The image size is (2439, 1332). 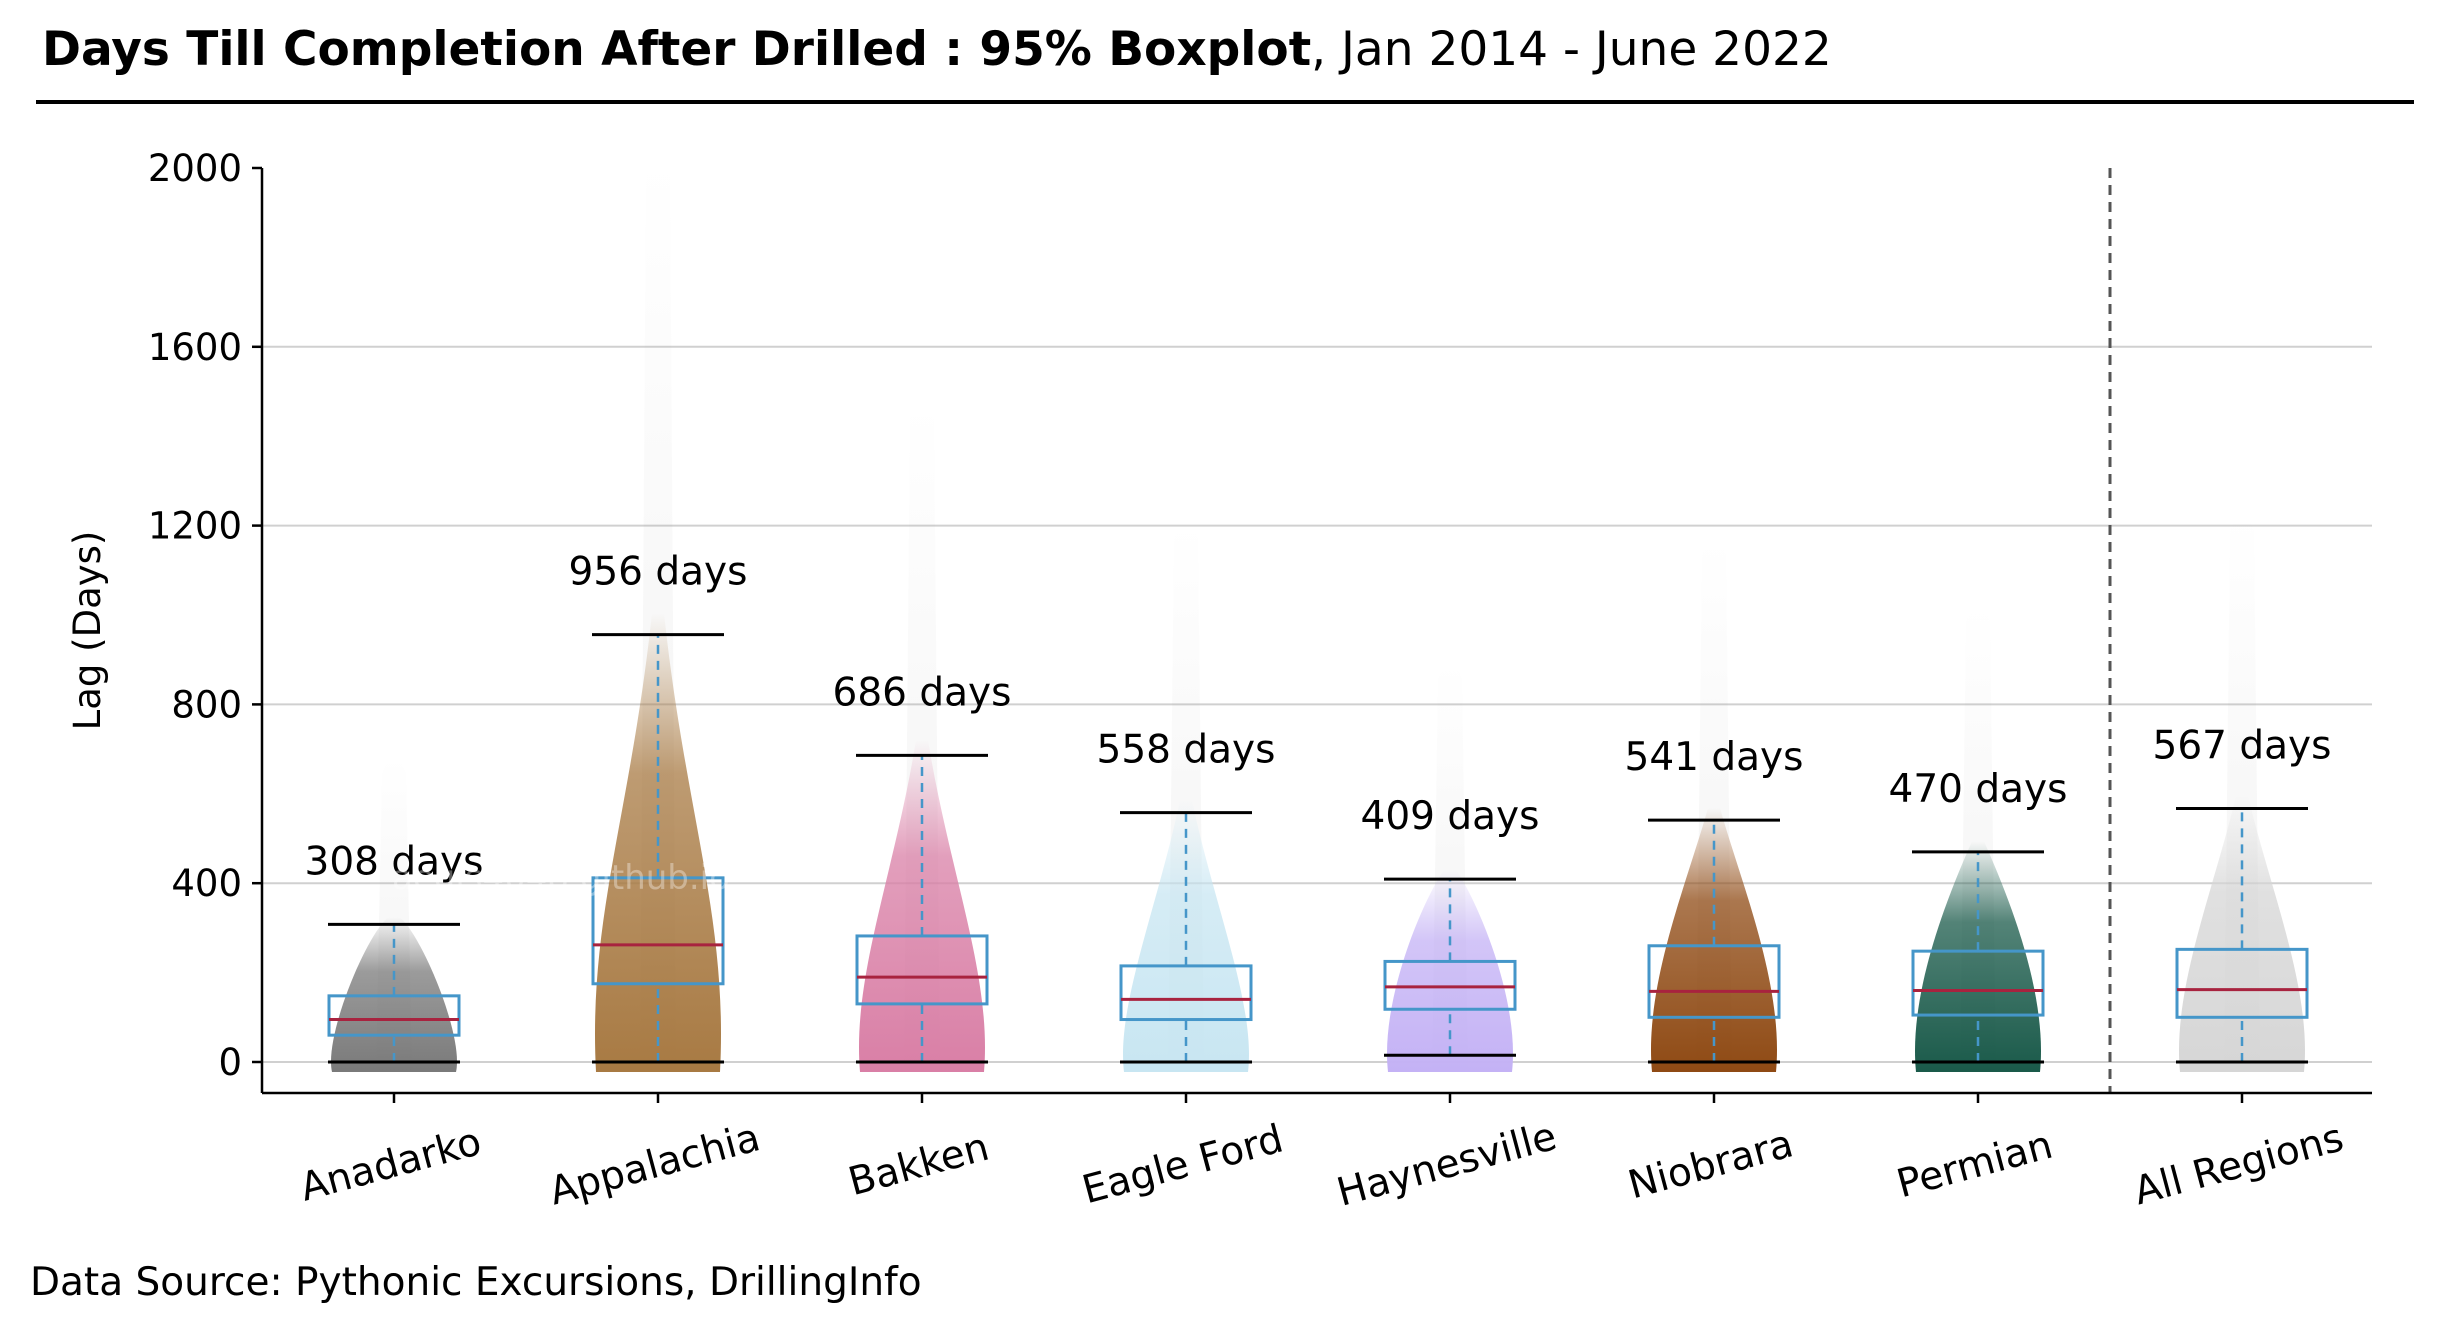 I want to click on x-tick-label: Bakken, so click(x=919, y=1165).